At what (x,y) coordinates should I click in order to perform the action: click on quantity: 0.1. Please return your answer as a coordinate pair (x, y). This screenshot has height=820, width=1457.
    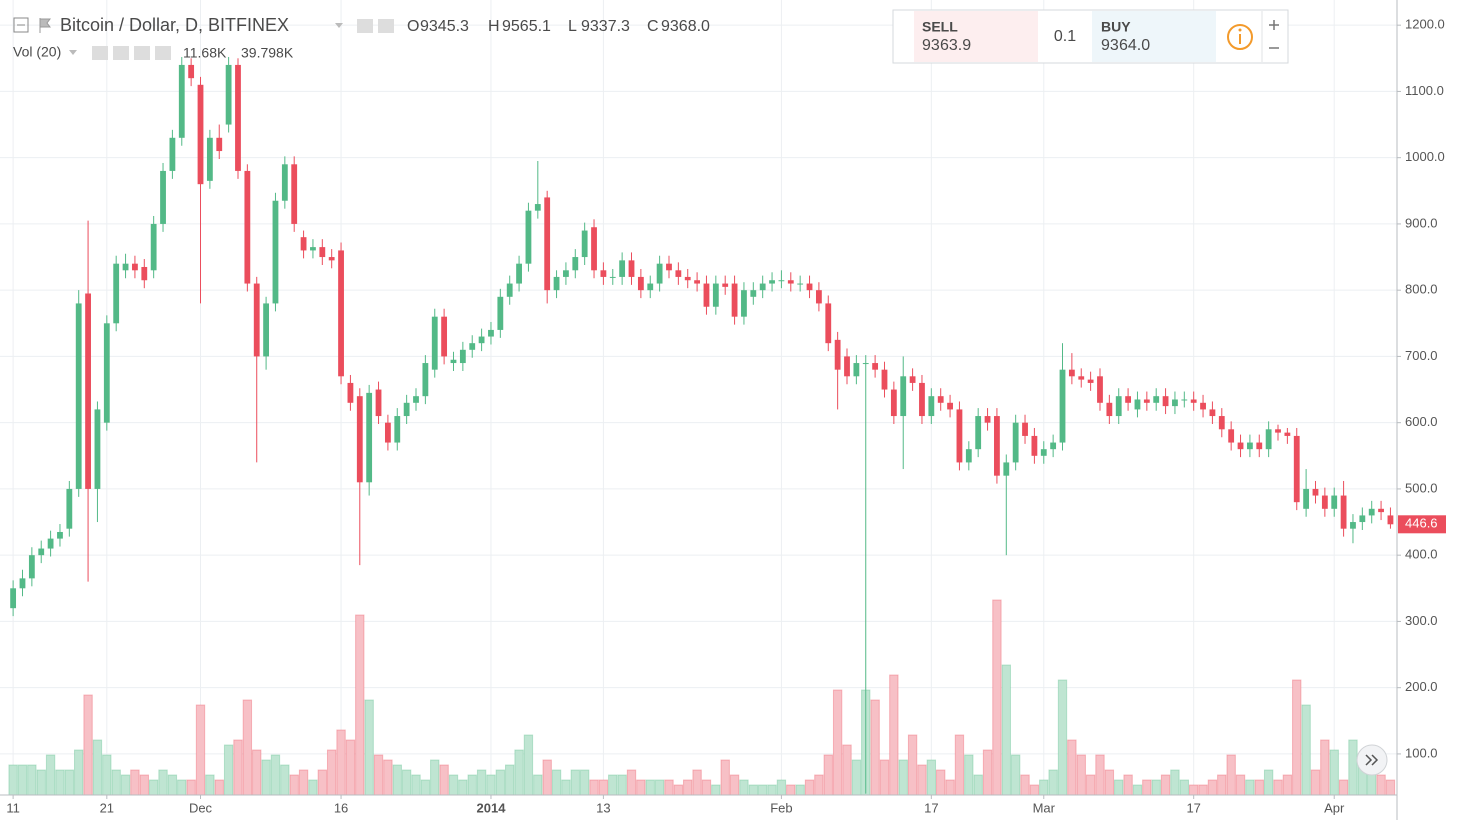
    Looking at the image, I should click on (1065, 36).